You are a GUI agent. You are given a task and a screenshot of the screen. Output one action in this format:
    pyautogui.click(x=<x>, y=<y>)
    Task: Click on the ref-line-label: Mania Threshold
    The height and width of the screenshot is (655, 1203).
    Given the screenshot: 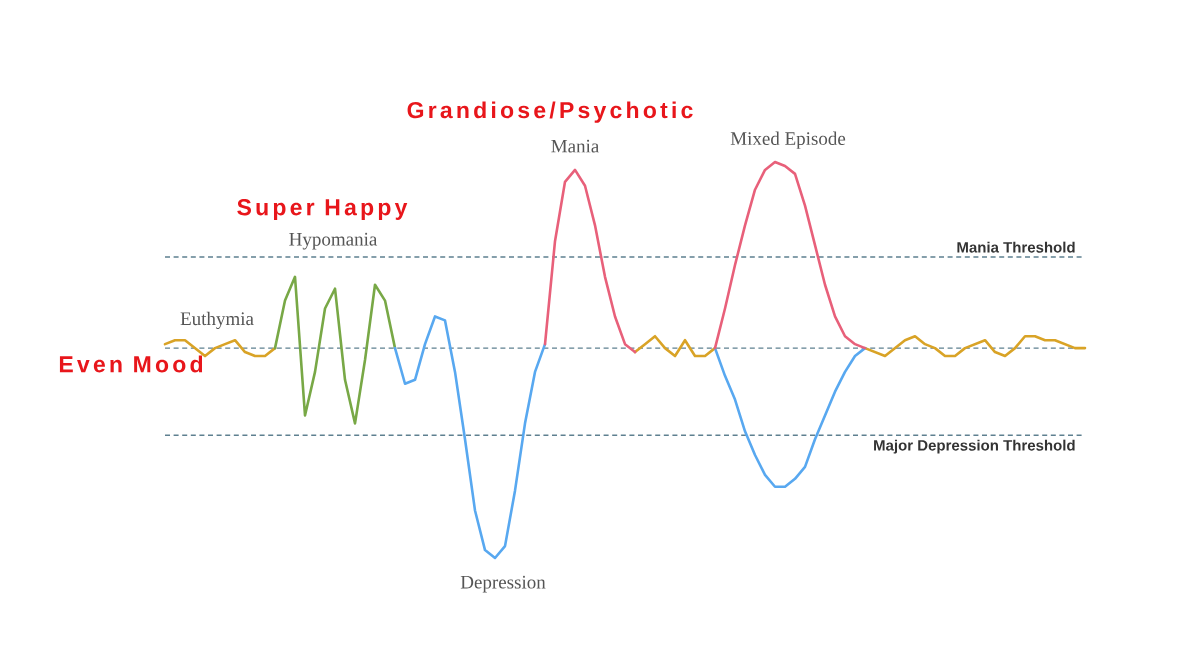 What is the action you would take?
    pyautogui.click(x=1016, y=247)
    